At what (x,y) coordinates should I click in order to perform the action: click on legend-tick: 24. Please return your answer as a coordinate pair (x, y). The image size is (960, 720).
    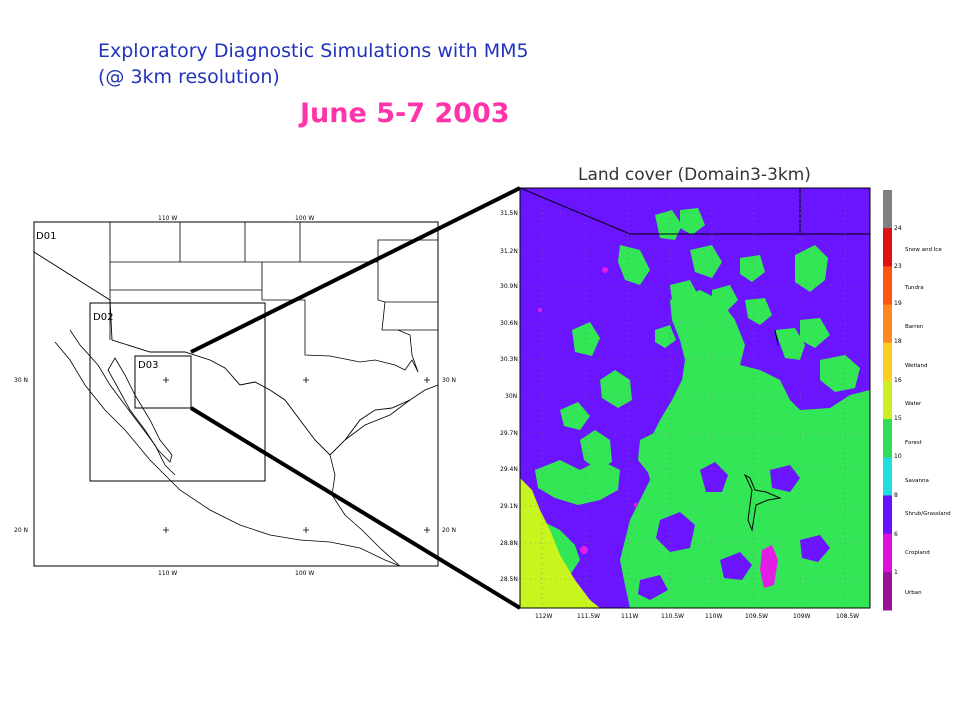
    Looking at the image, I should click on (898, 228).